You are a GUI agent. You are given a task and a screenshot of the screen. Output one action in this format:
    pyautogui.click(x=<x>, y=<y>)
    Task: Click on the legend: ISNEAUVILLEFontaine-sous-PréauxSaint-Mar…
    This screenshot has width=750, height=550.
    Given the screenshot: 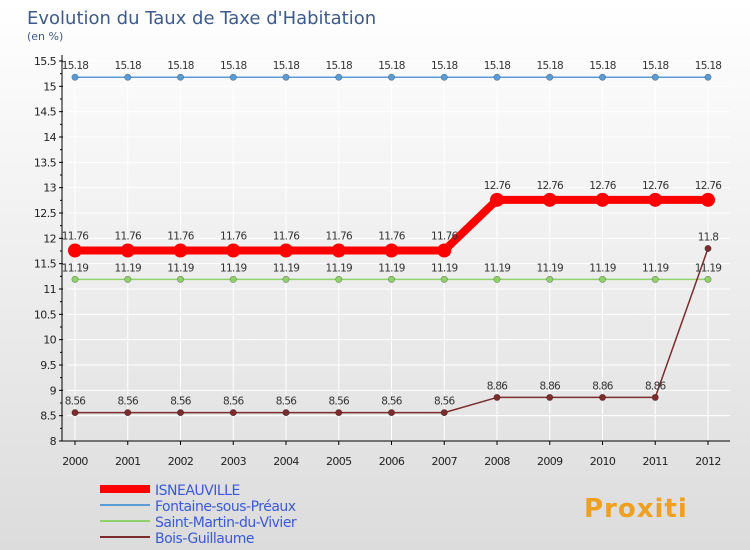 What is the action you would take?
    pyautogui.click(x=198, y=515)
    